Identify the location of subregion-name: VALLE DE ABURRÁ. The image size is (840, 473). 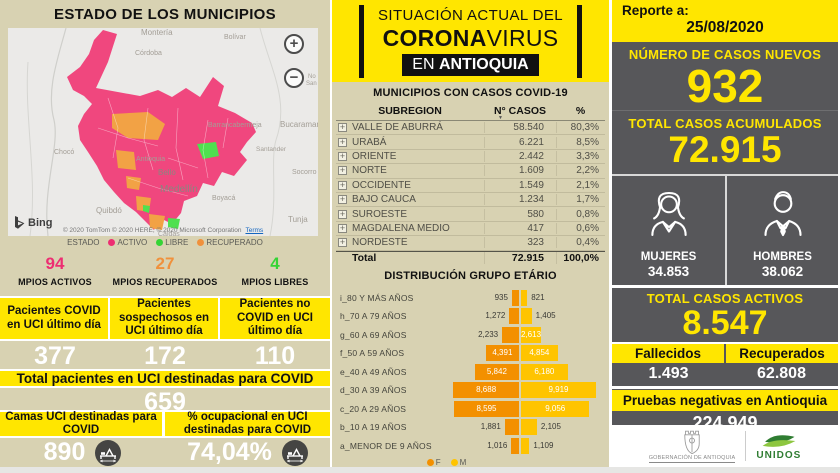
(397, 128).